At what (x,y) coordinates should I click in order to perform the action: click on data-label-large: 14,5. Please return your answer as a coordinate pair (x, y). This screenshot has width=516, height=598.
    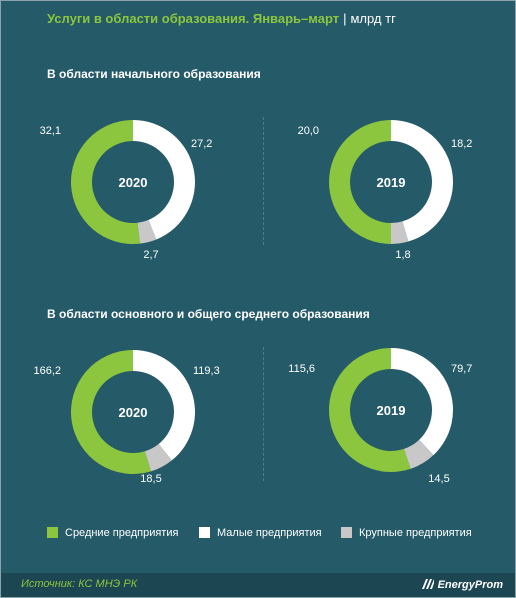
    Looking at the image, I should click on (438, 479).